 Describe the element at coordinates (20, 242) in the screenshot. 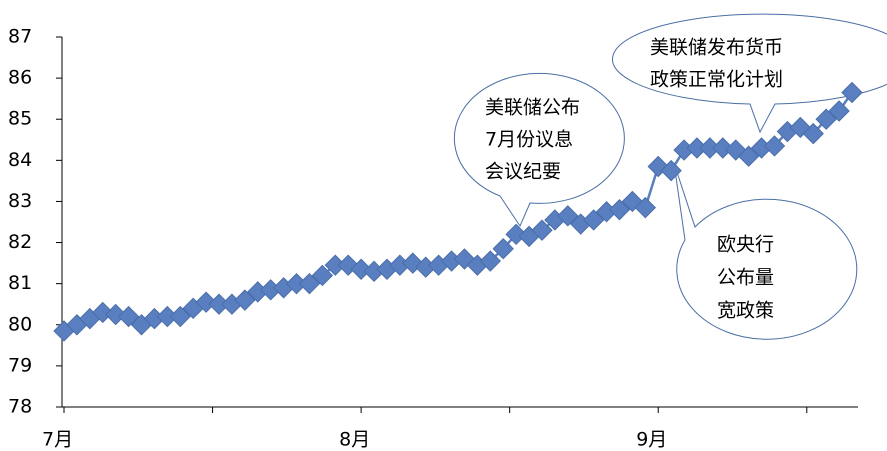

I see `y-tick-label: 82` at that location.